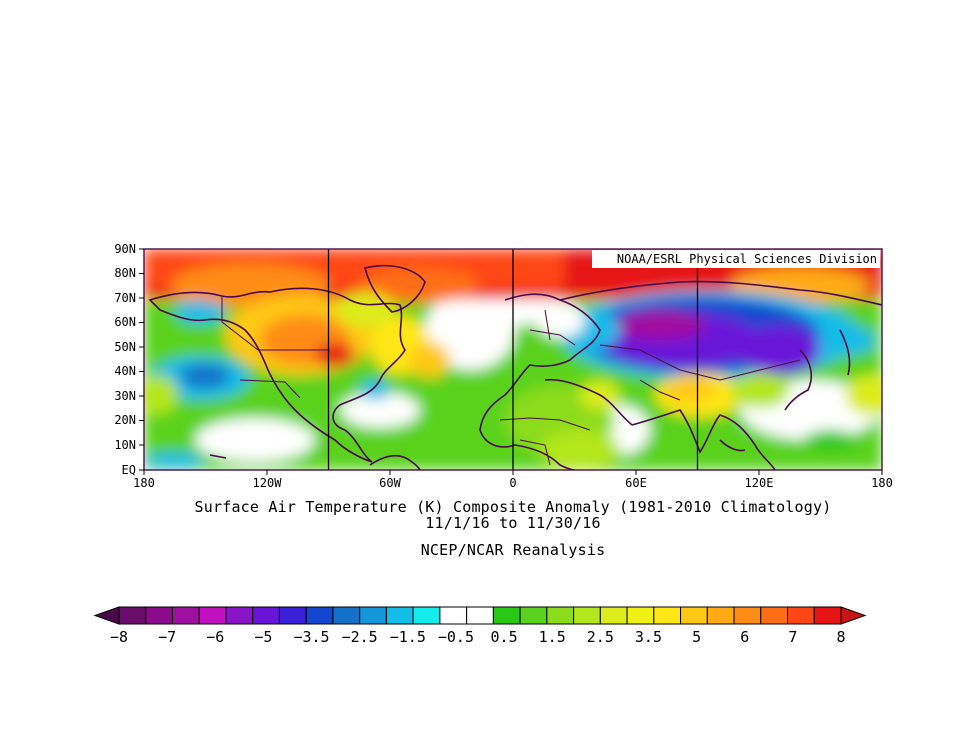  What do you see at coordinates (513, 483) in the screenshot?
I see `lon-label-0: 0` at bounding box center [513, 483].